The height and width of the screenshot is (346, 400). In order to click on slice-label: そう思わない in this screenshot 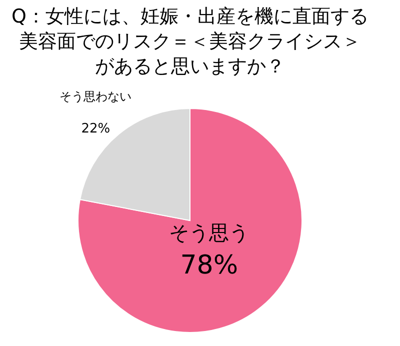, I will do `click(96, 96)`.